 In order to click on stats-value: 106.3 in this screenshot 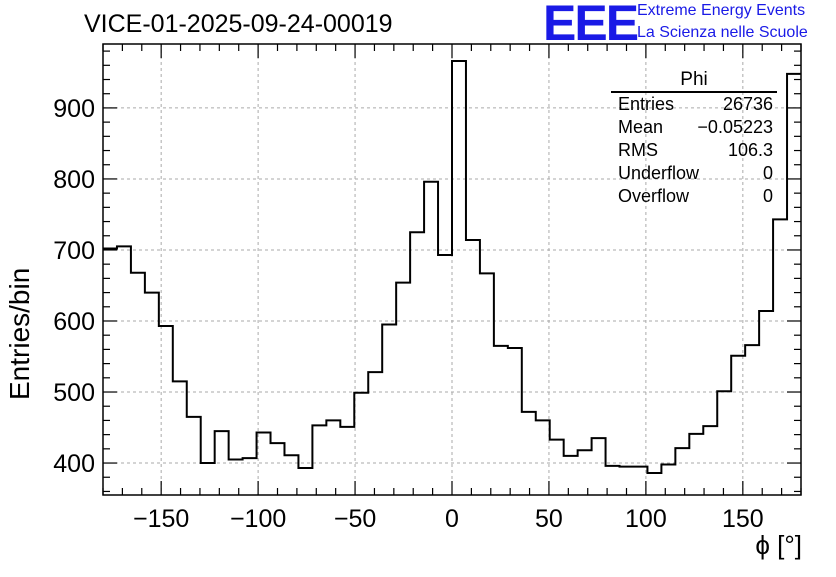, I will do `click(750, 150)`.